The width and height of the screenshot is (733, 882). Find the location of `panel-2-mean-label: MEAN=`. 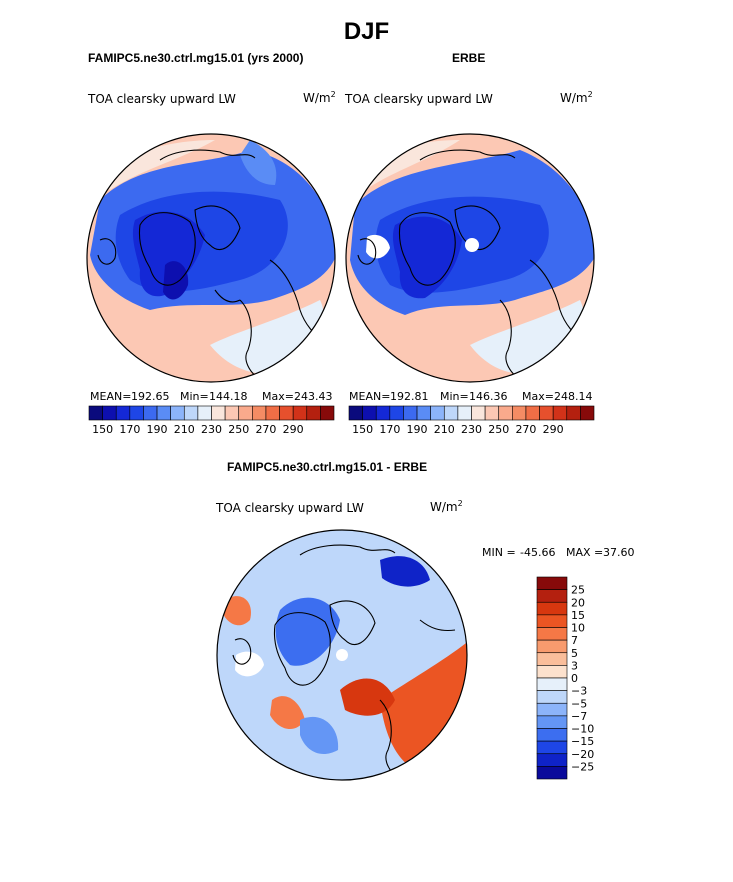

panel-2-mean-label: MEAN= is located at coordinates (369, 396).